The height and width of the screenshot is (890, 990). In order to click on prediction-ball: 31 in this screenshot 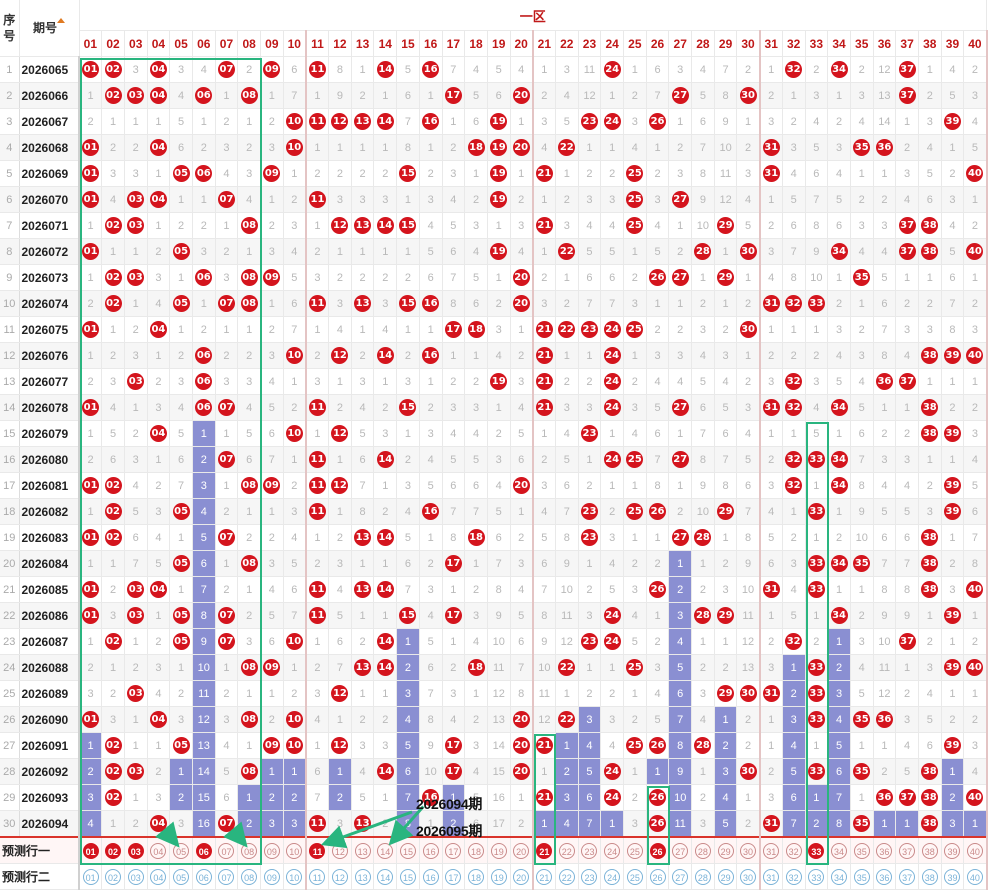, I will do `click(771, 876)`.